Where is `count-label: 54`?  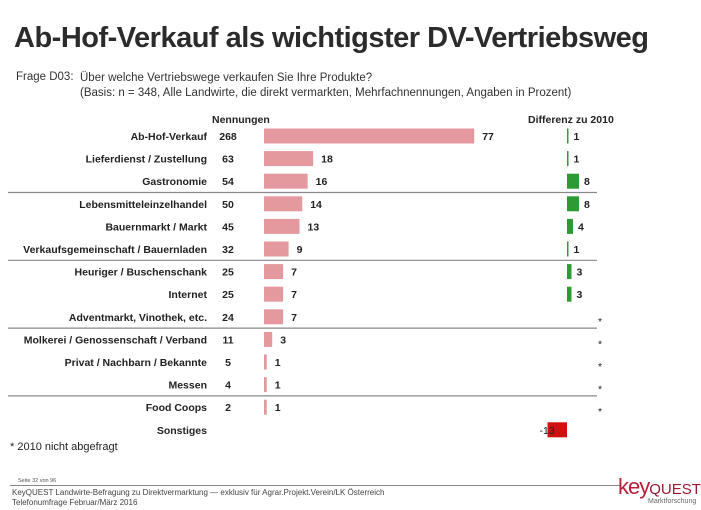
count-label: 54 is located at coordinates (228, 182).